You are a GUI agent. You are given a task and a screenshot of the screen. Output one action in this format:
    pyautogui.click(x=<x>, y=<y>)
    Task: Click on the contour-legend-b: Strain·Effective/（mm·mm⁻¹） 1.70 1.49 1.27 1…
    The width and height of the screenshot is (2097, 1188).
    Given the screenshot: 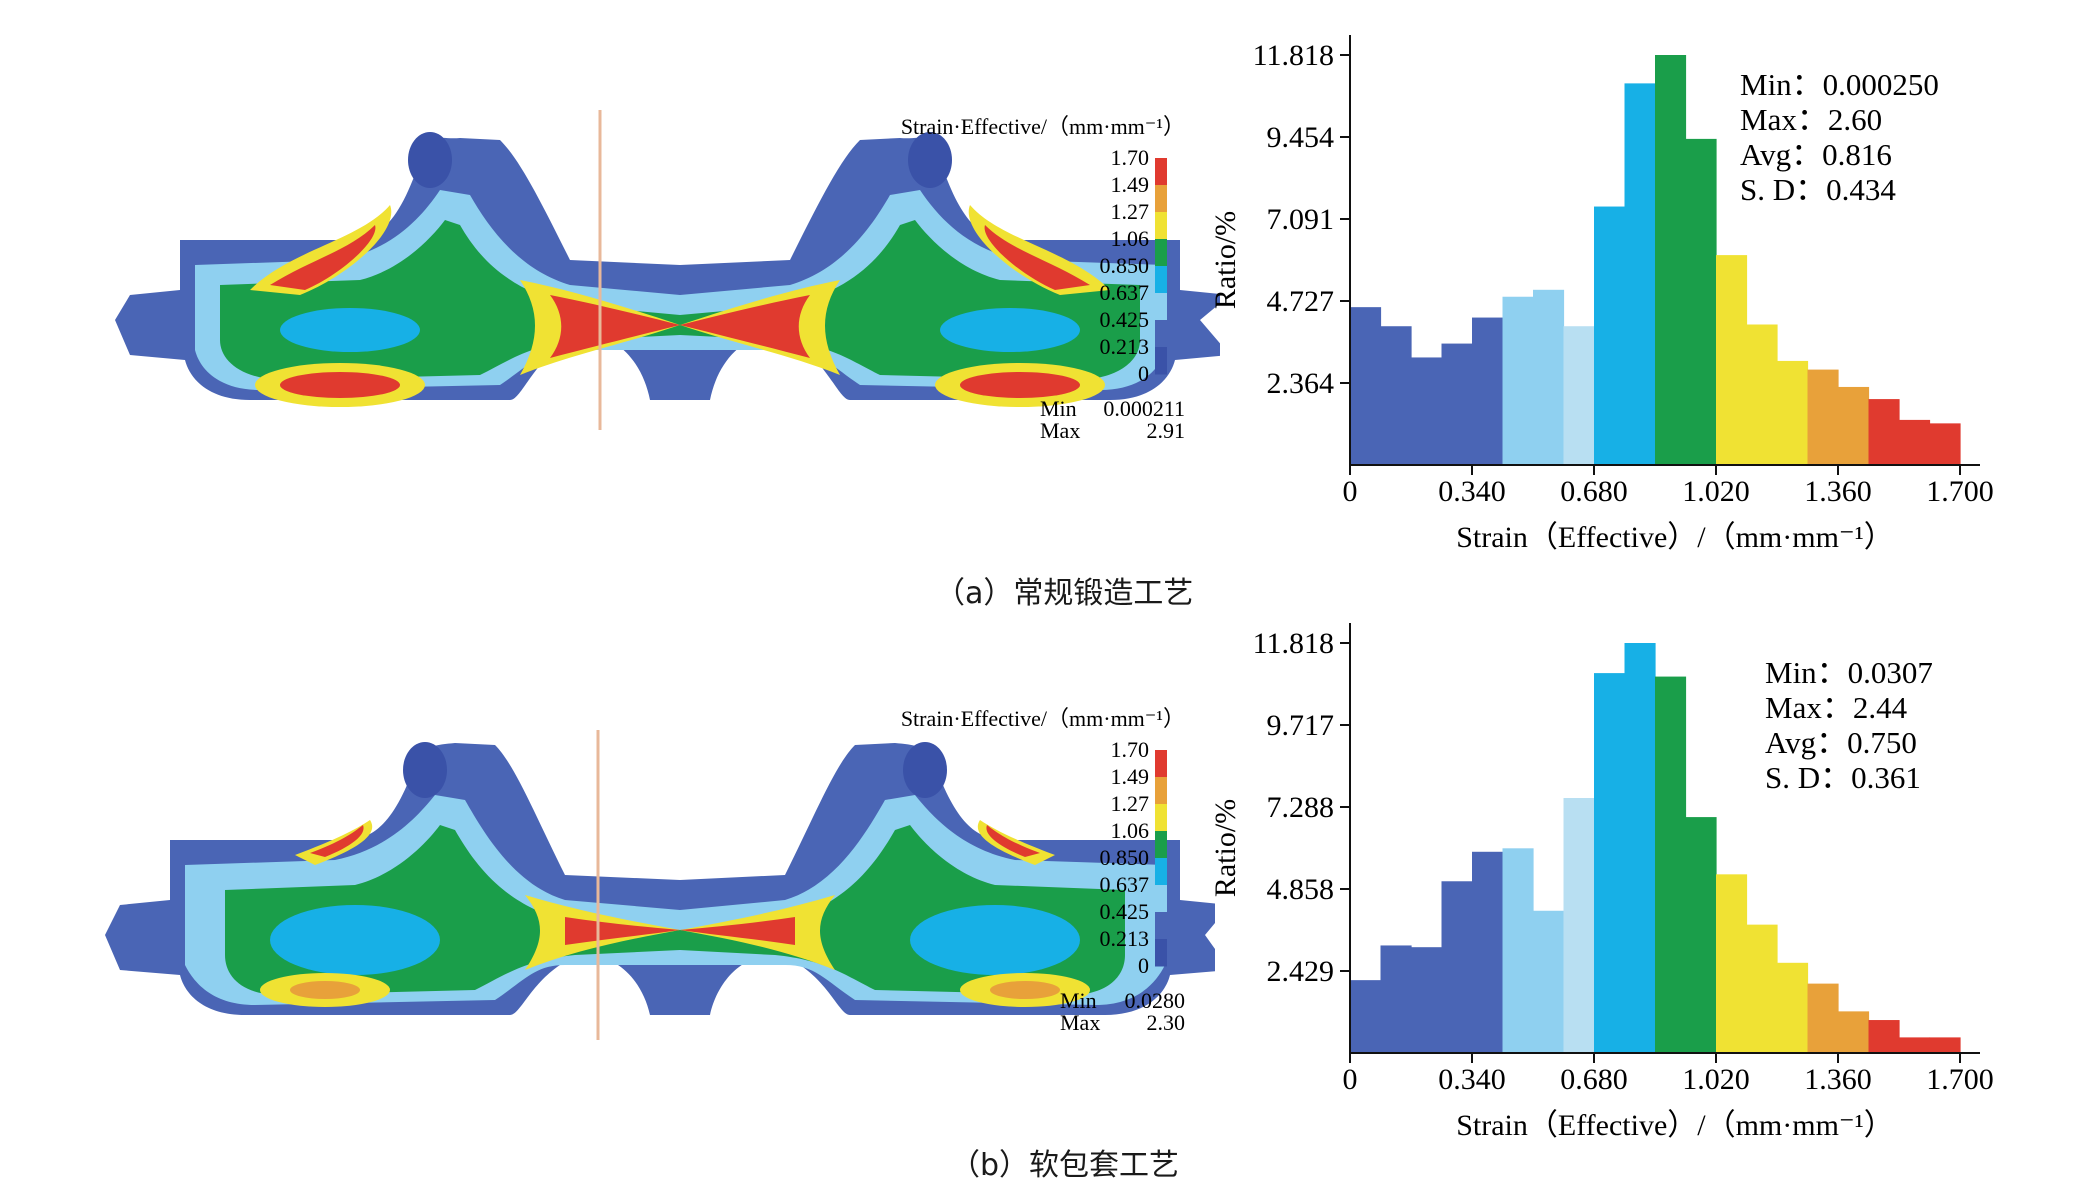 What is the action you would take?
    pyautogui.click(x=1030, y=872)
    